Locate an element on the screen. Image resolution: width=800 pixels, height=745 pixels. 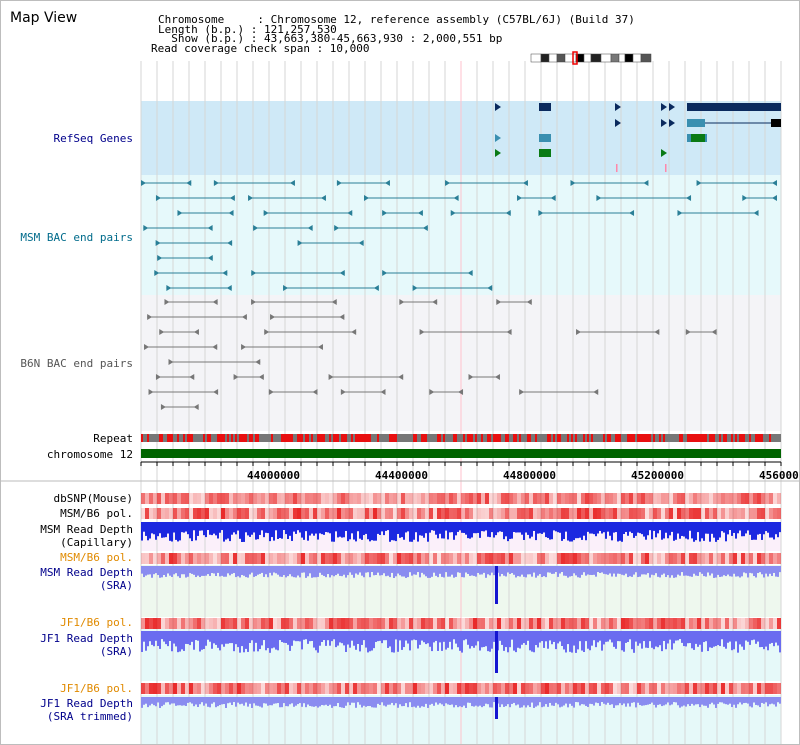
track-label-dbsnp: dbSNP(Mouse) is located at coordinates (93, 498).